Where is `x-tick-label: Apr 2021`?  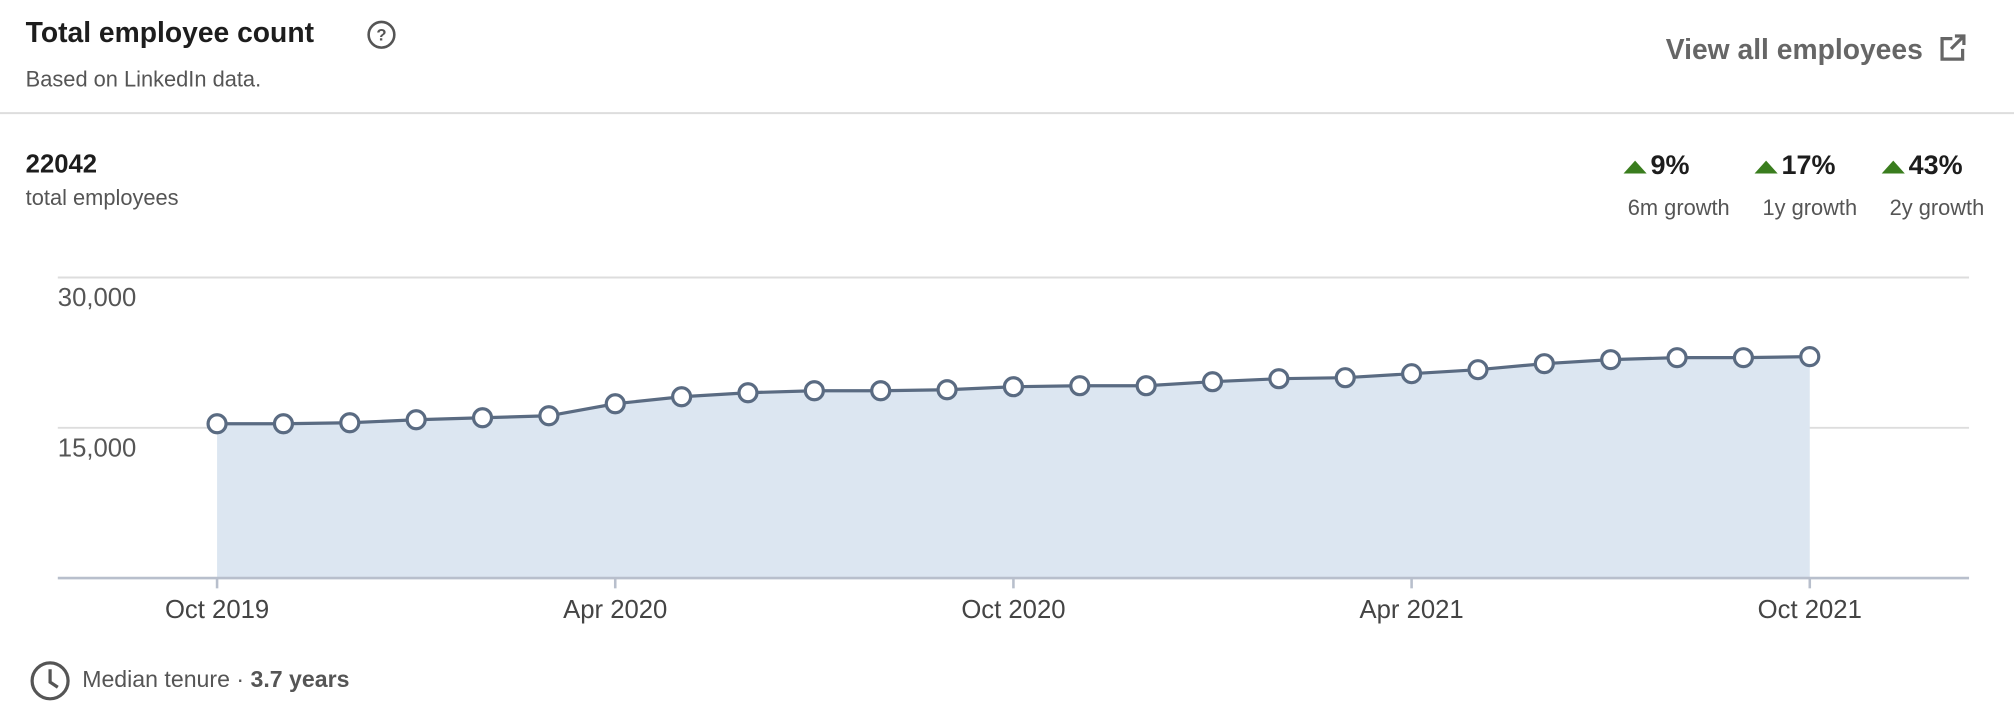
x-tick-label: Apr 2021 is located at coordinates (1411, 610).